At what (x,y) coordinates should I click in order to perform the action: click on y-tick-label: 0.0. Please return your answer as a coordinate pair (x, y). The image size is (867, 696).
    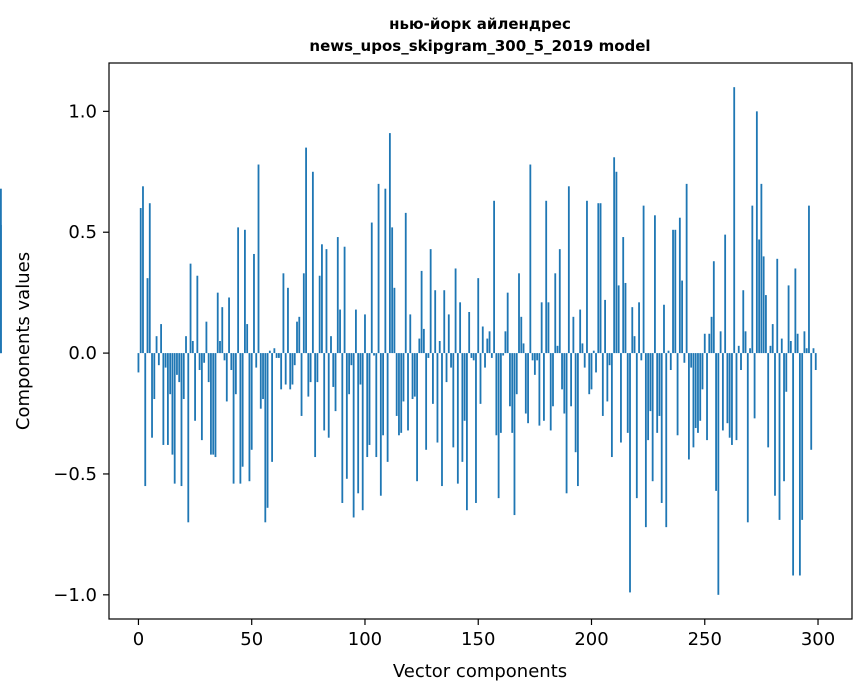
    Looking at the image, I should click on (82, 353).